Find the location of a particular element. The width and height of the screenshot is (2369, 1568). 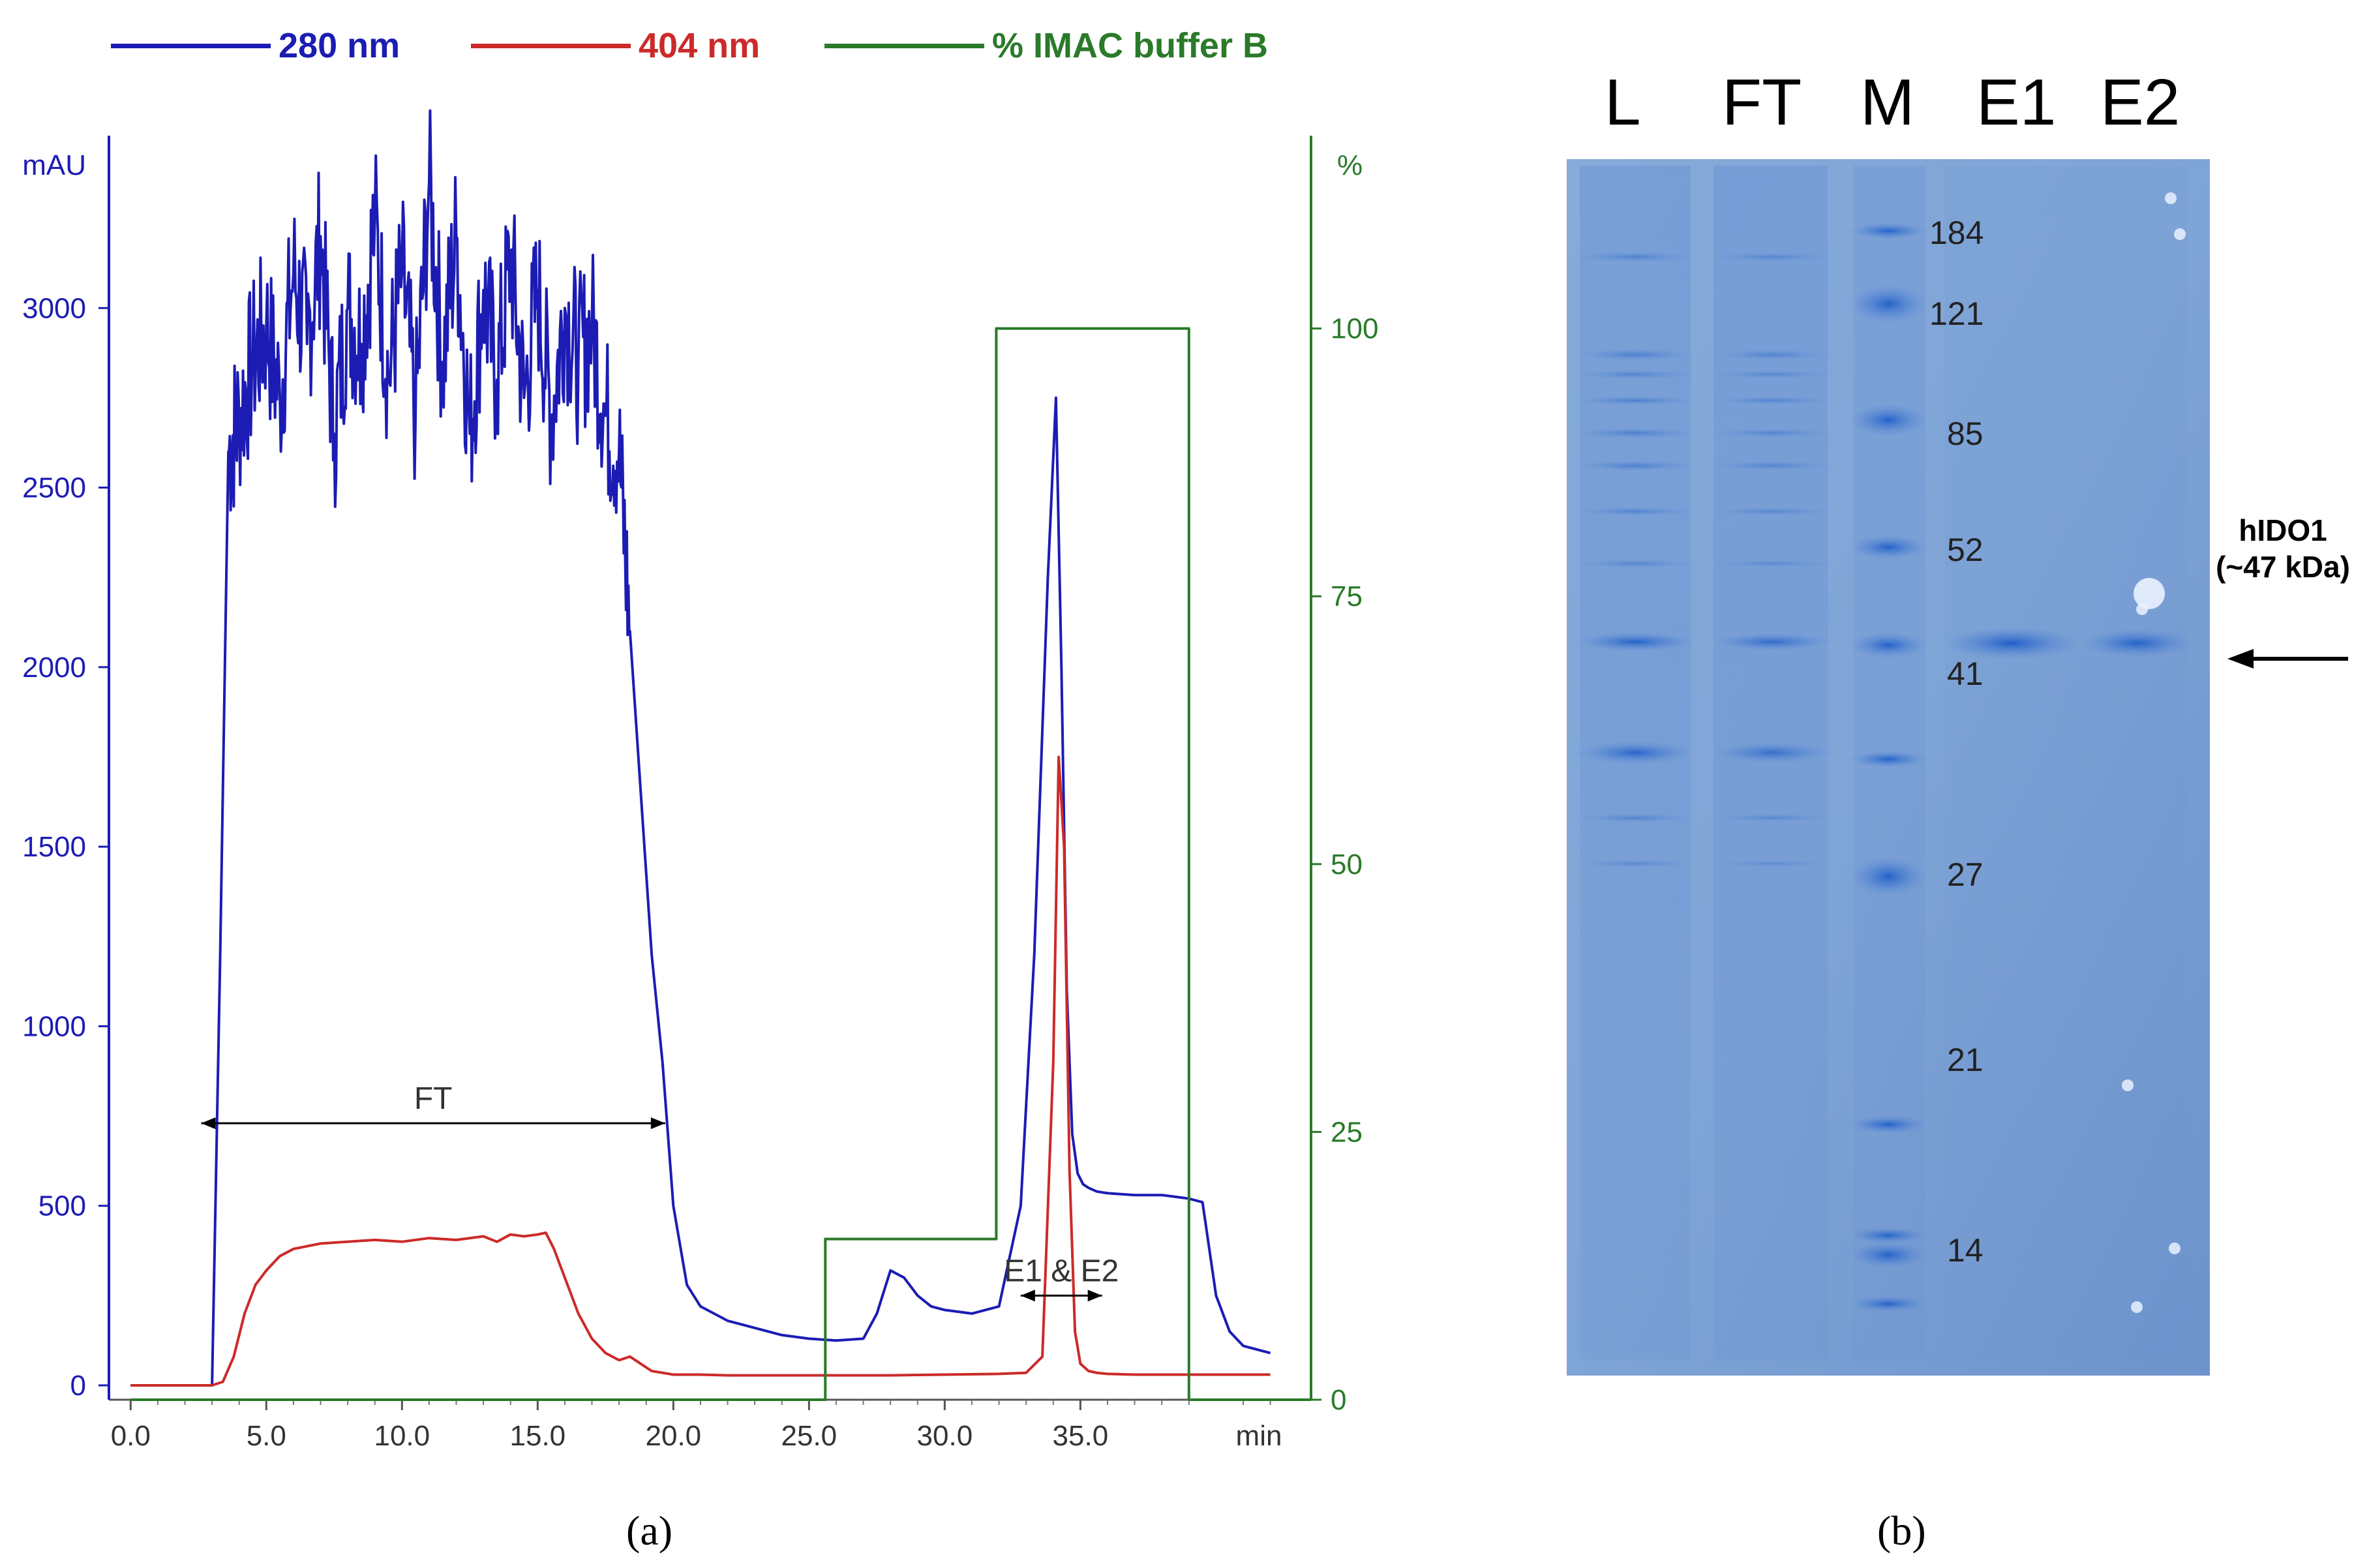

marker-weight-121: 121 is located at coordinates (1956, 313).